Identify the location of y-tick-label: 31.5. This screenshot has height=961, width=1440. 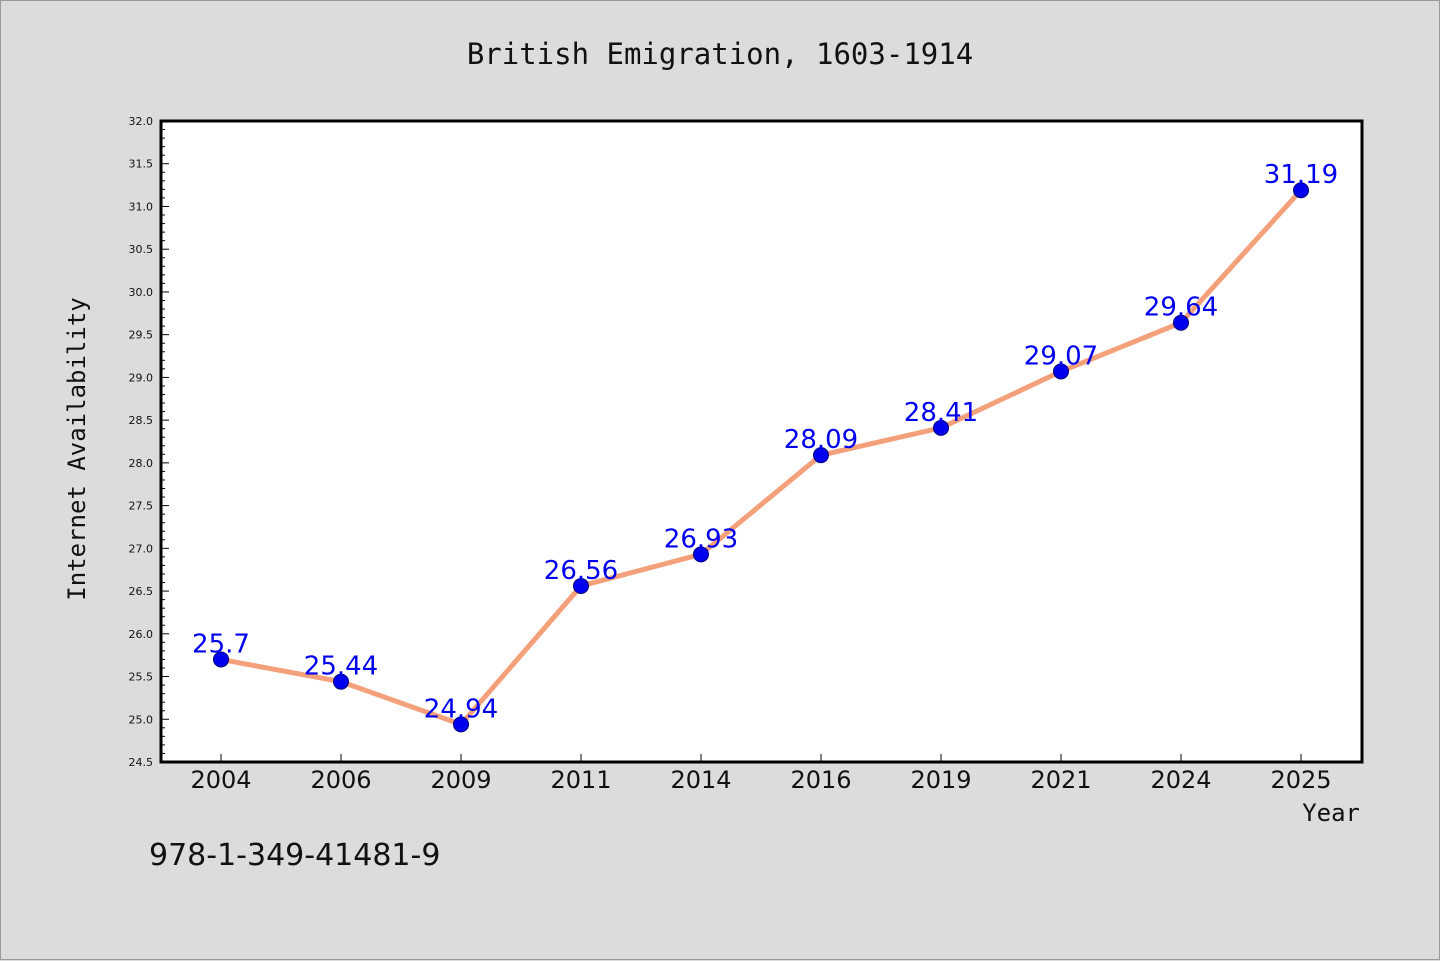
(141, 164).